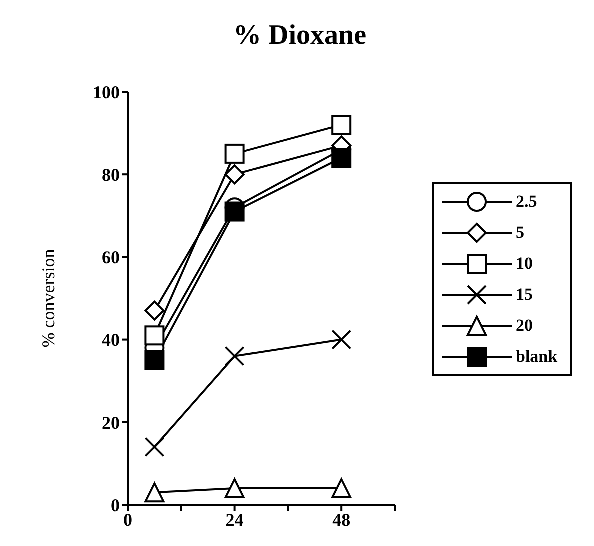 This screenshot has width=594, height=546. What do you see at coordinates (48, 298) in the screenshot?
I see `y-axis-title: % conversion` at bounding box center [48, 298].